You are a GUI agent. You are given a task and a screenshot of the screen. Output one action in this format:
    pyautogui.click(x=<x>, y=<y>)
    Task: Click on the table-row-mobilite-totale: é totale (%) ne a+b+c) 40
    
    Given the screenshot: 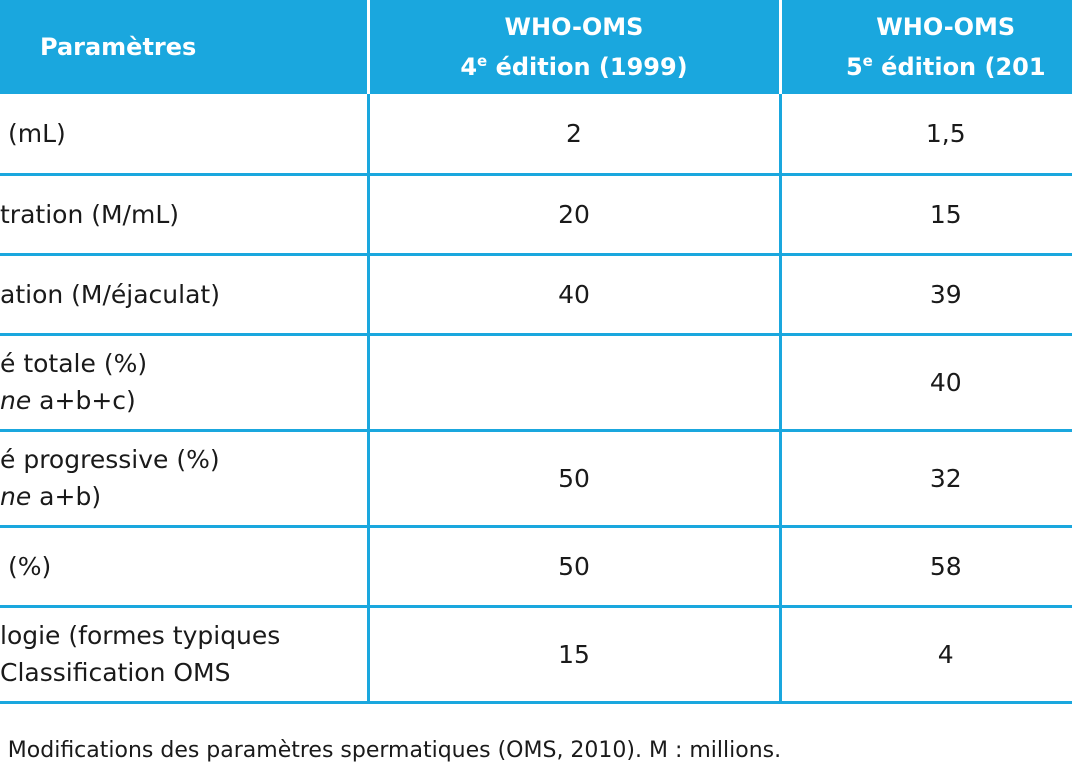 What is the action you would take?
    pyautogui.click(x=536, y=383)
    